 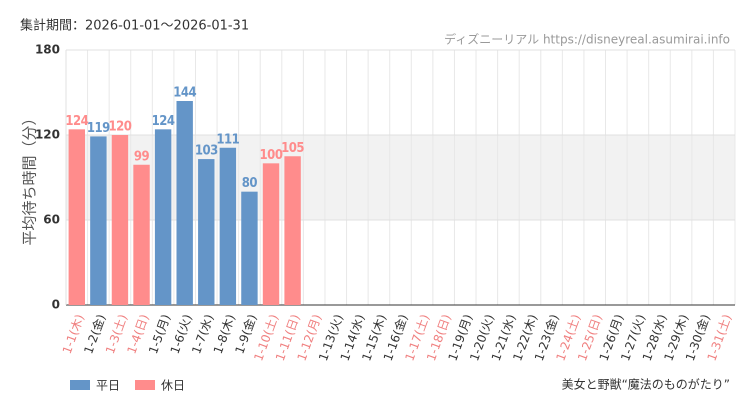 What do you see at coordinates (292, 148) in the screenshot?
I see `value-label: 105` at bounding box center [292, 148].